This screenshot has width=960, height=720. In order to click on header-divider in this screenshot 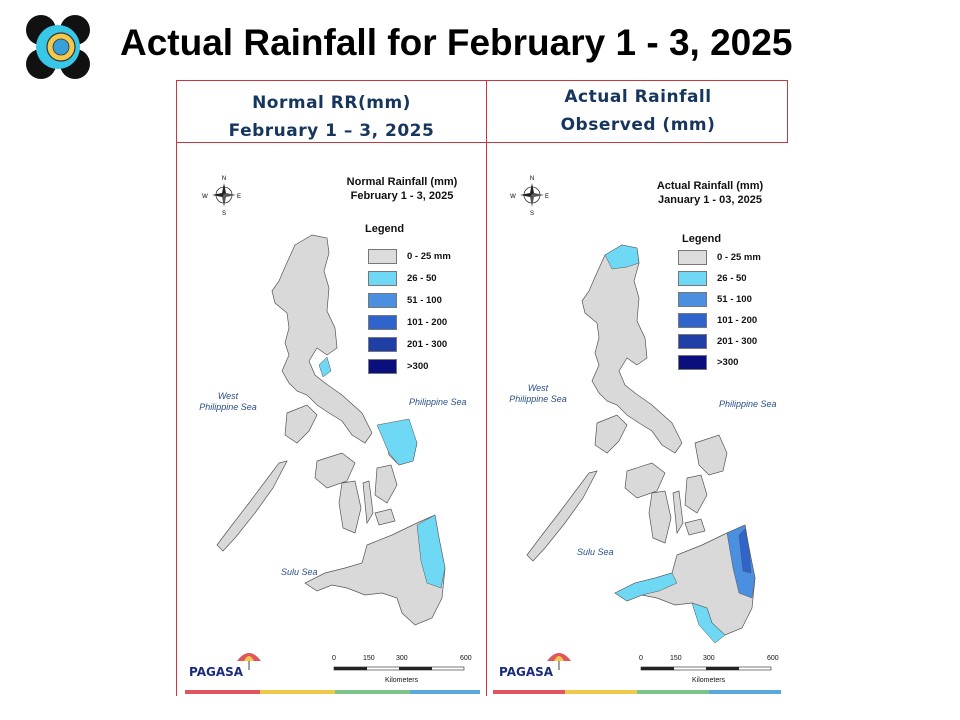, I will do `click(482, 142)`.